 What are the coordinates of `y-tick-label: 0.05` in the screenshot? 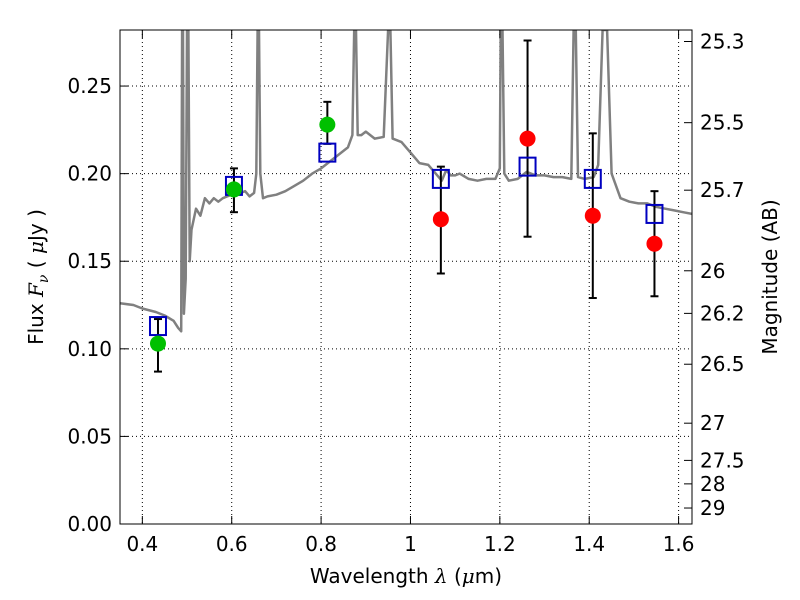 It's located at (89, 436).